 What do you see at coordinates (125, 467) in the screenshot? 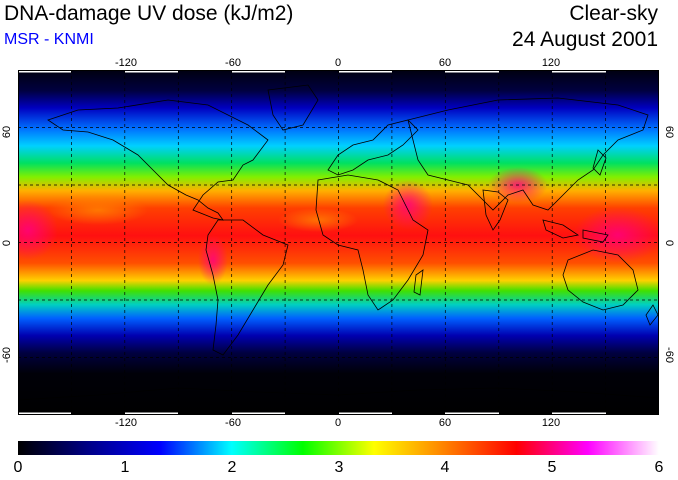
I see `colorbar-label: 1` at bounding box center [125, 467].